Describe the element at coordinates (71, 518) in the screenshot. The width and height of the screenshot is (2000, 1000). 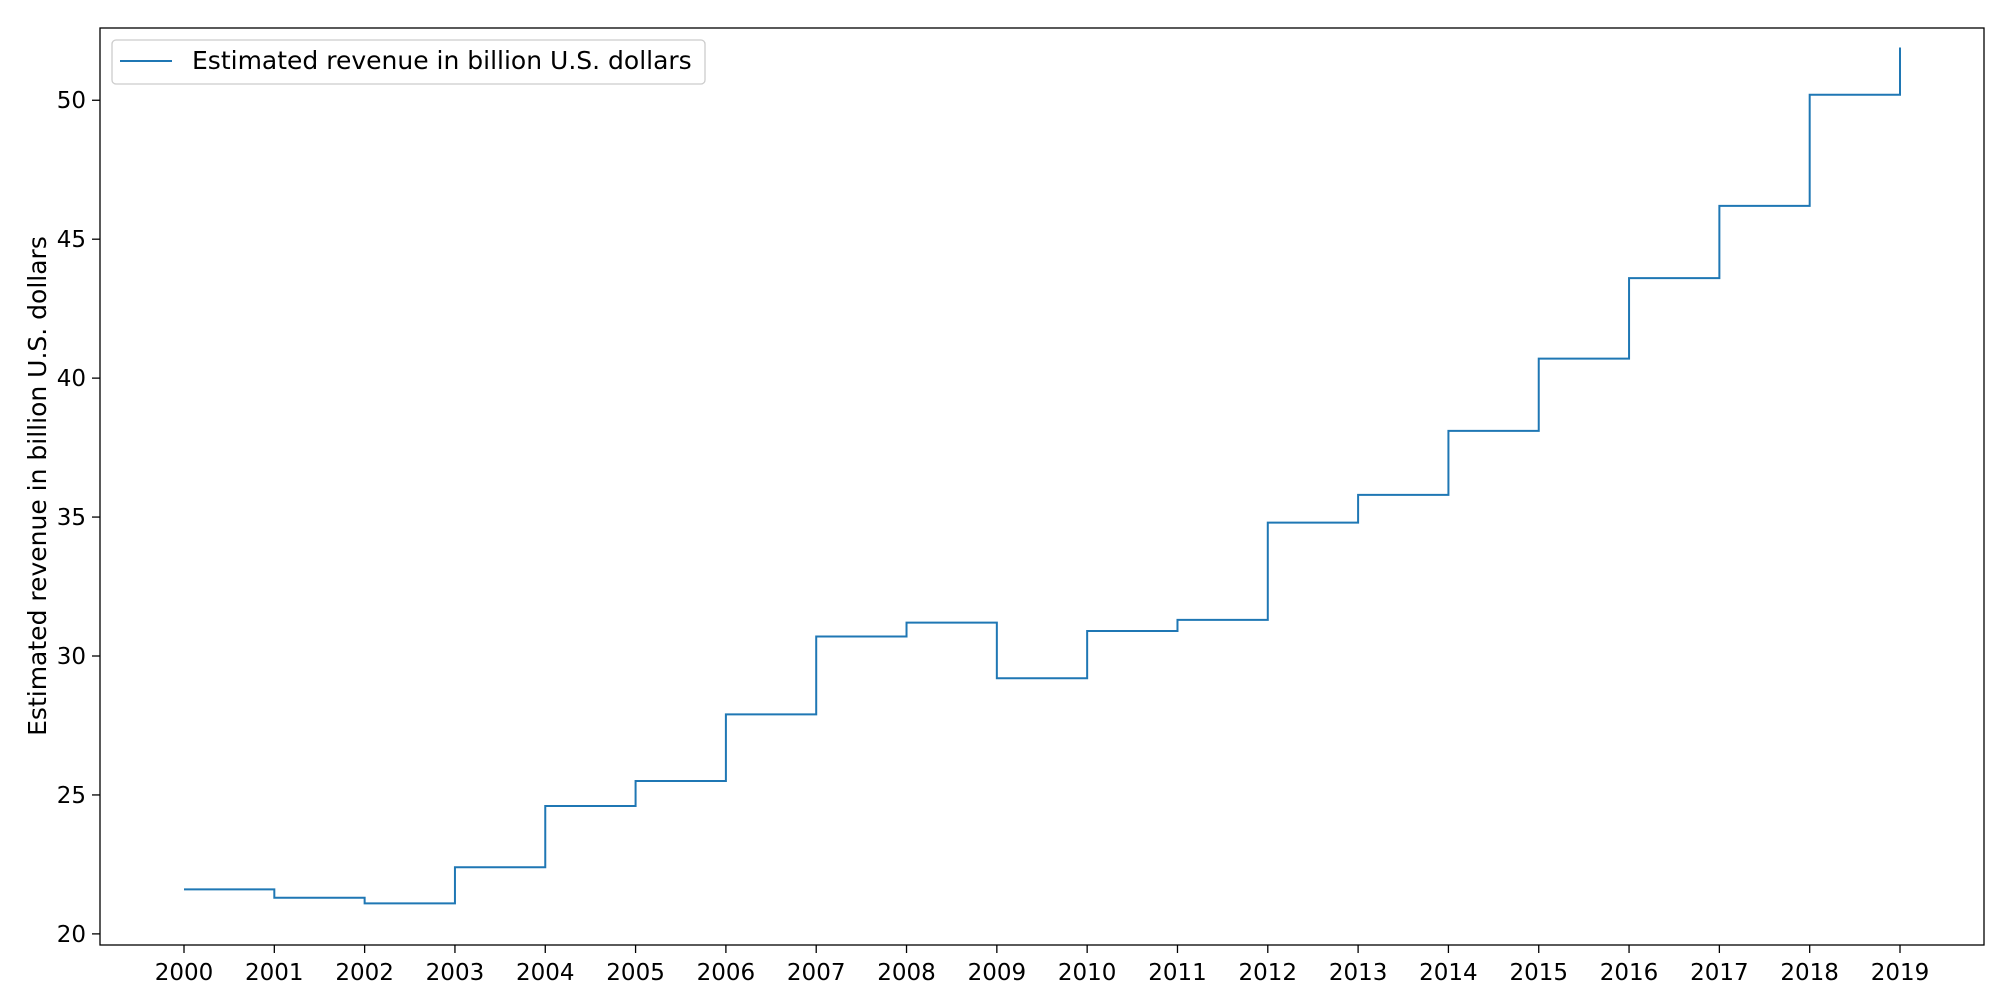
I see `y-tick-label: 35` at that location.